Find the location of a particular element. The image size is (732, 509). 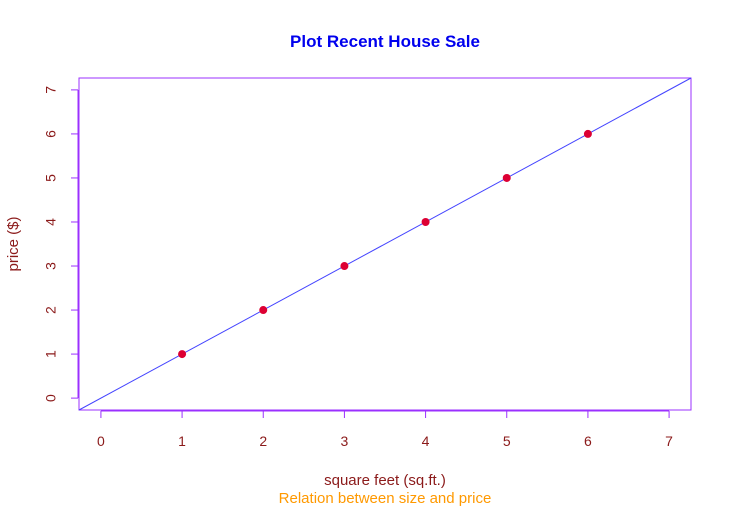

x-tick-label: 5 is located at coordinates (507, 441).